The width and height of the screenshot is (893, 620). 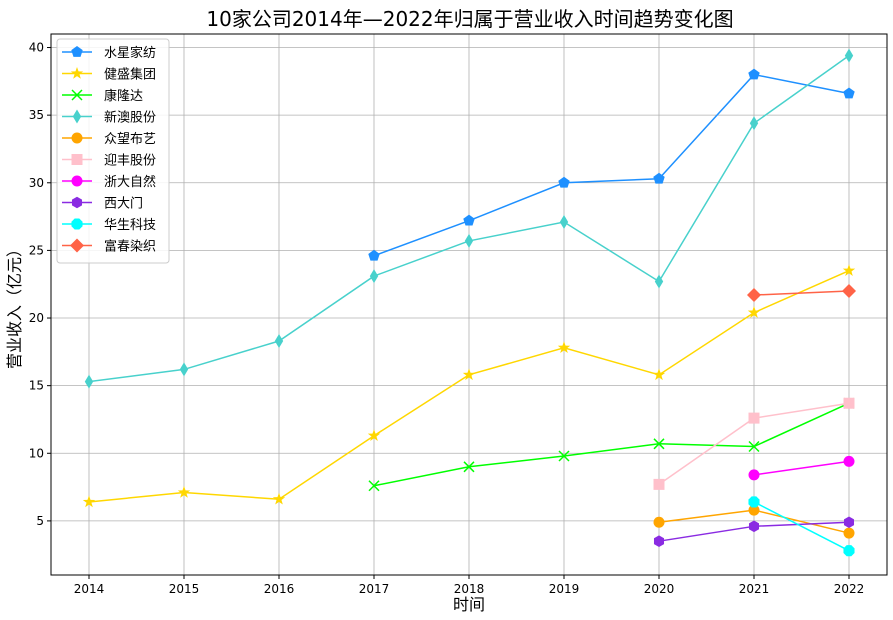 What do you see at coordinates (102, 96) in the screenshot?
I see `legend-item: 康隆达` at bounding box center [102, 96].